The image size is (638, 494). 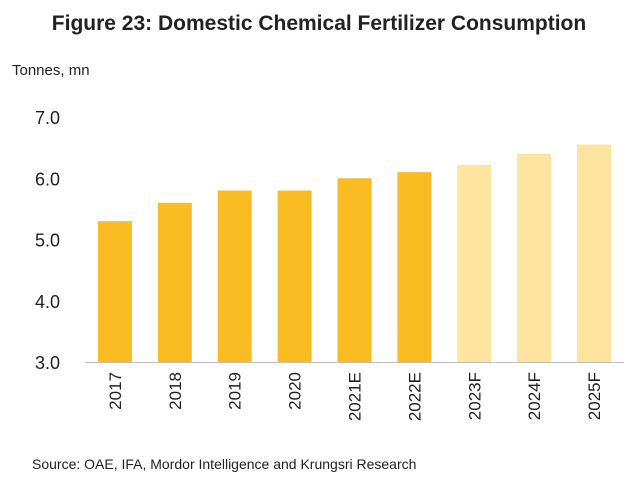 What do you see at coordinates (474, 263) in the screenshot?
I see `bar-2023f` at bounding box center [474, 263].